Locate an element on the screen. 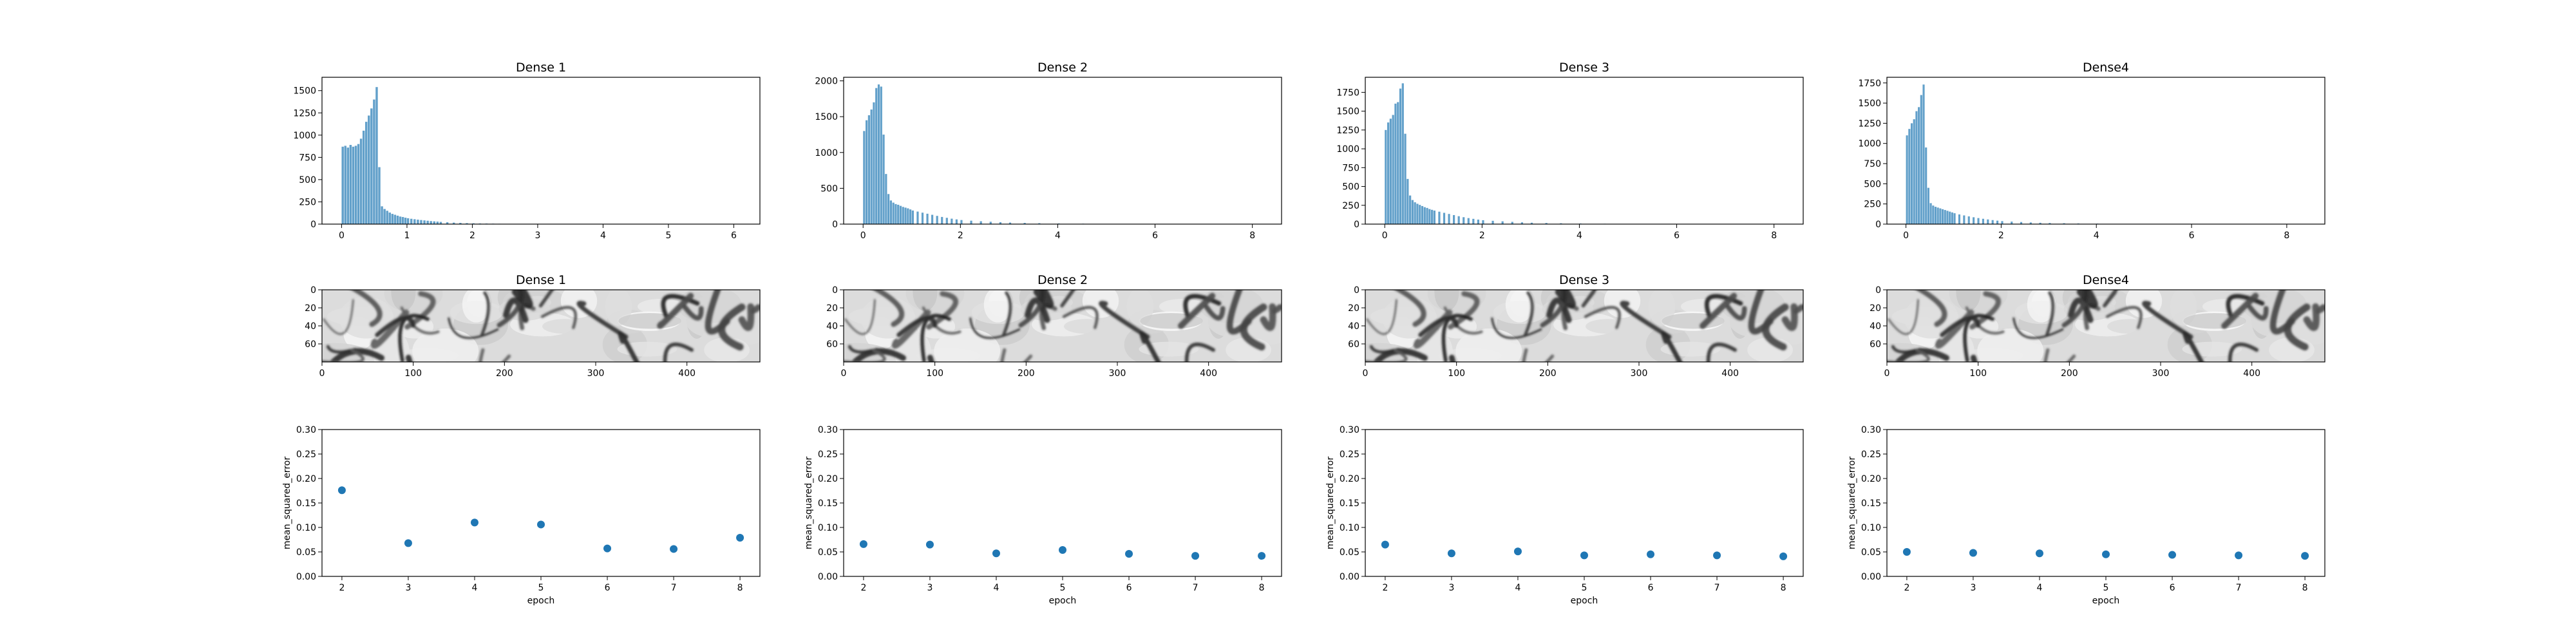  hist-3-ytick-label: 1000 is located at coordinates (1347, 149).